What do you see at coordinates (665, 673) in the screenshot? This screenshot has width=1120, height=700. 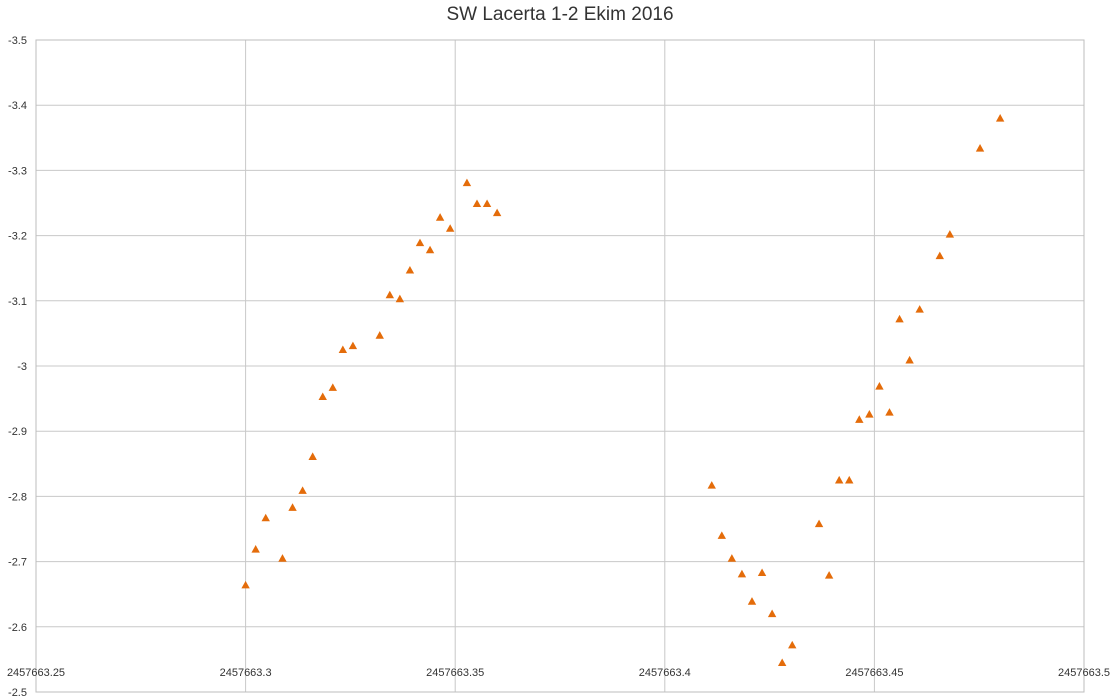 I see `x-tick-label: 2457663.4` at bounding box center [665, 673].